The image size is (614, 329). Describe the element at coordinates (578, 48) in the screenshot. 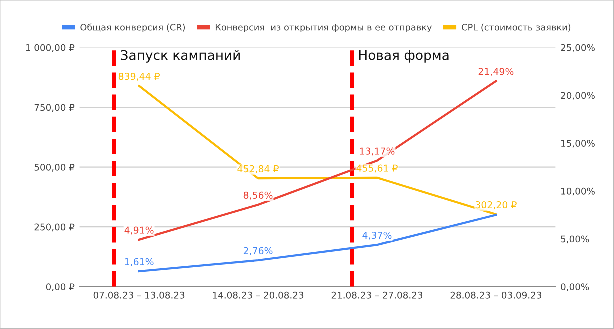

I see `y2-tick-label: 25,00%` at that location.